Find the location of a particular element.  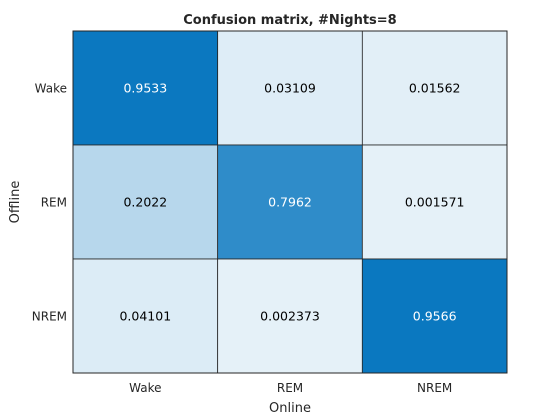

cell-value-label-2-1: 0.002373 is located at coordinates (290, 316).